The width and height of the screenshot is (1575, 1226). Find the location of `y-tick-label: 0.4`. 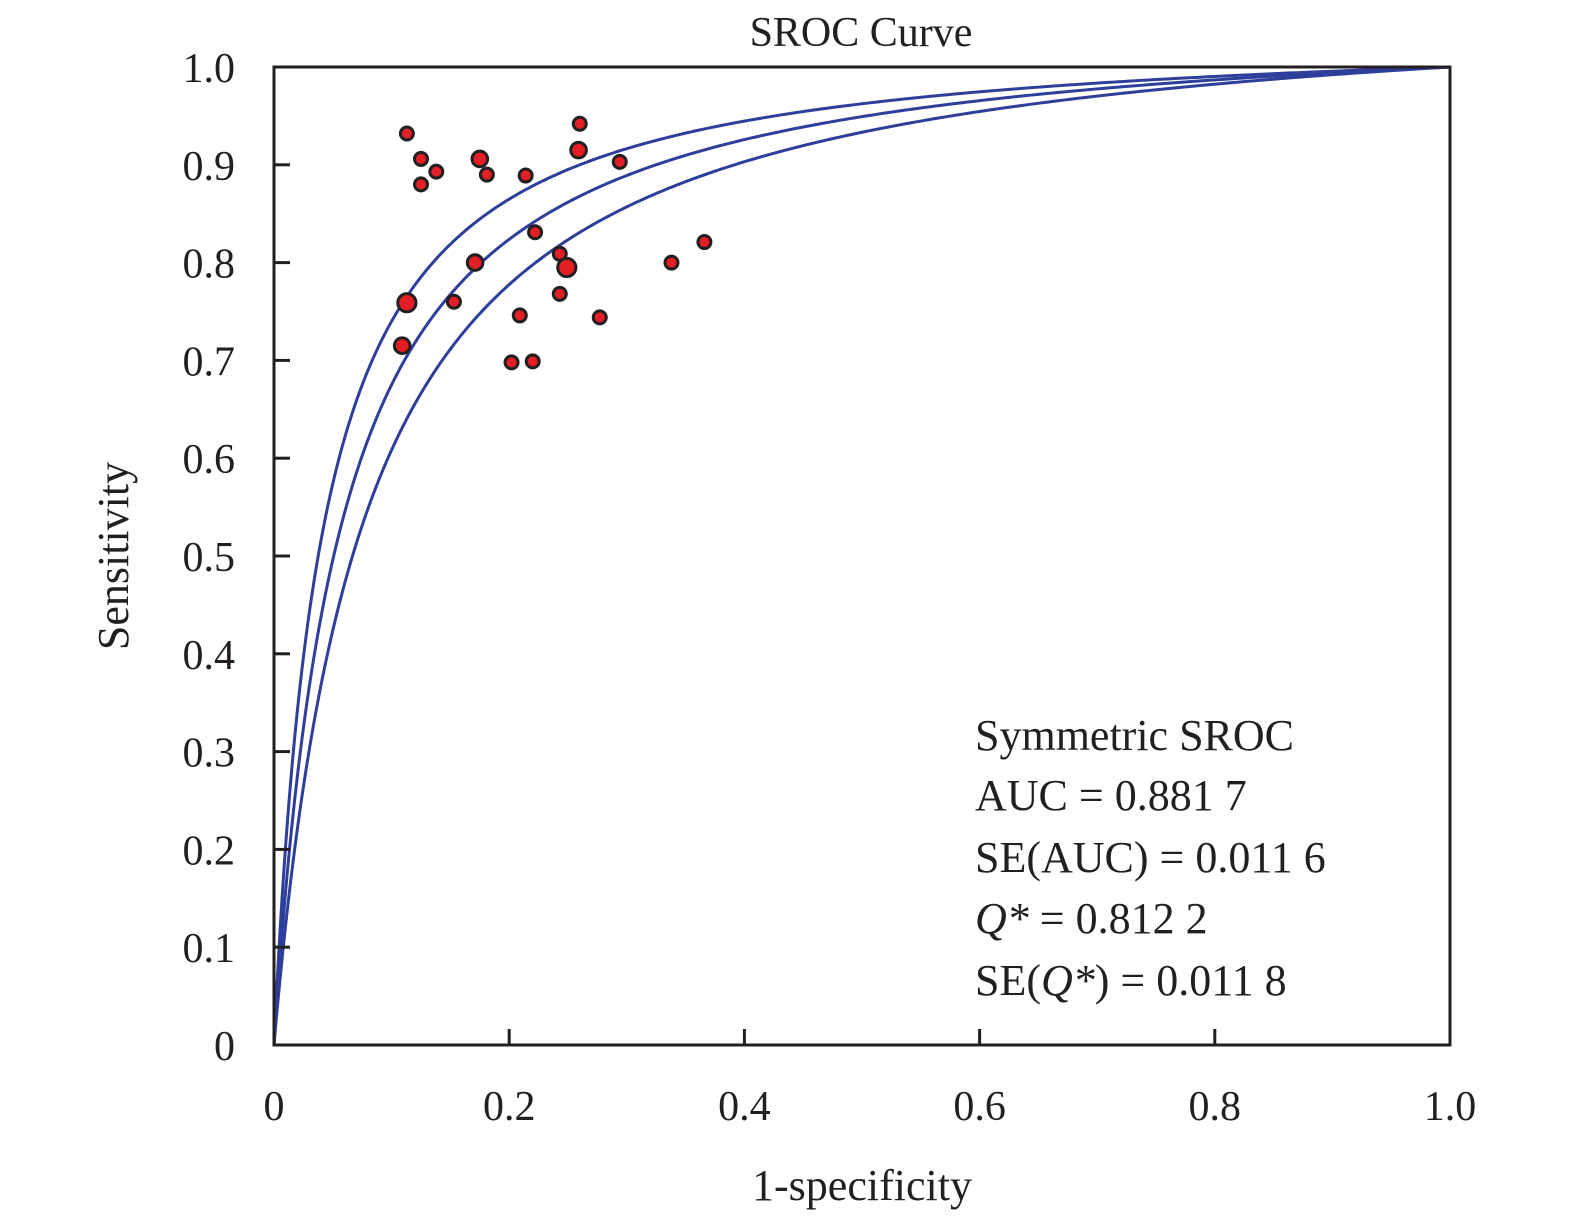

y-tick-label: 0.4 is located at coordinates (209, 656).